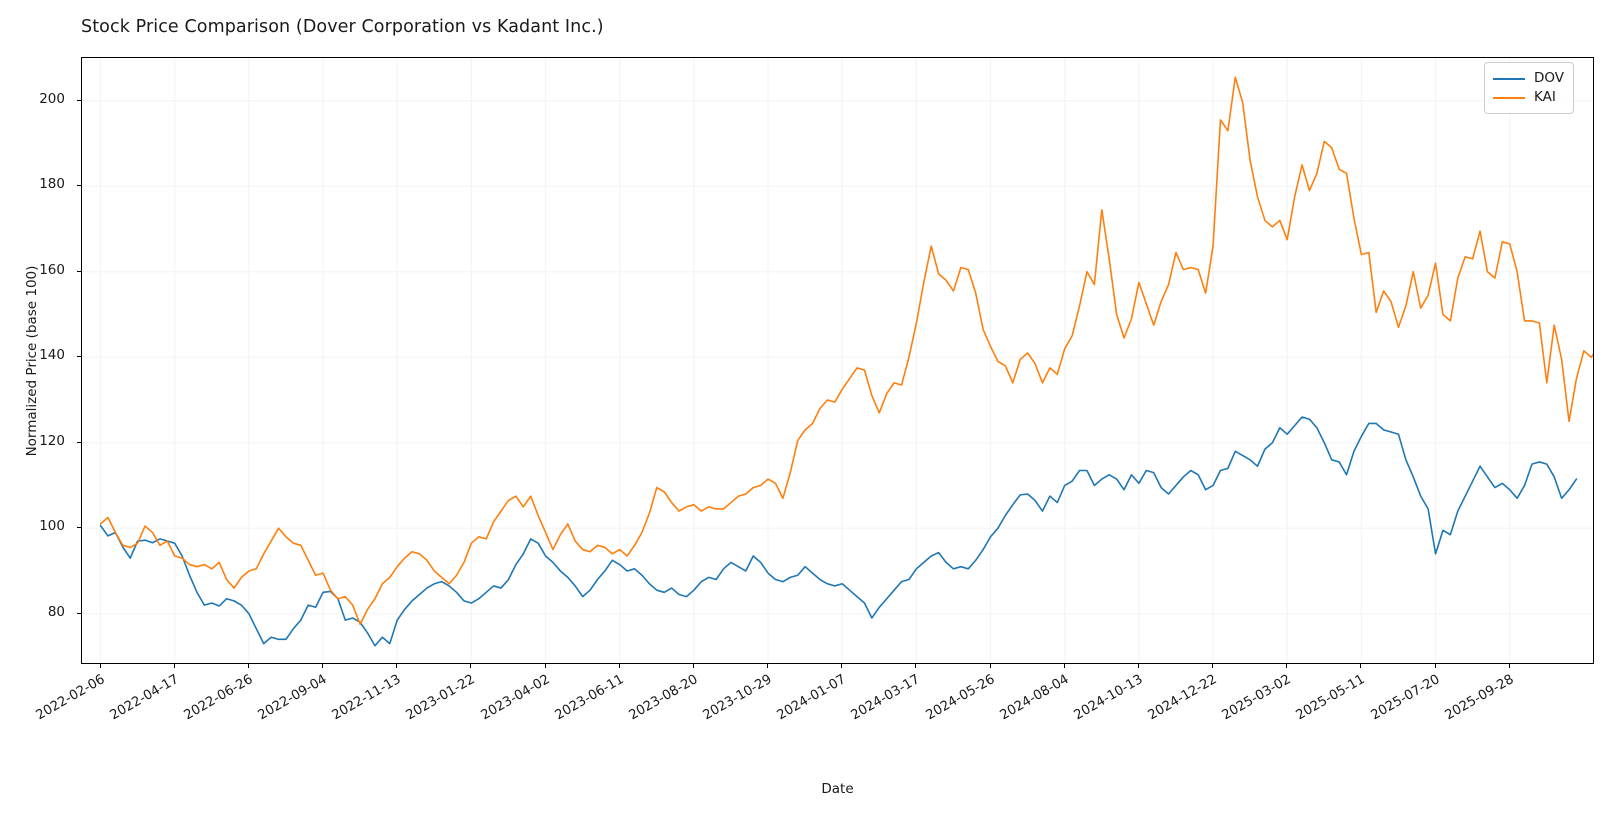 The image size is (1620, 819). Describe the element at coordinates (837, 789) in the screenshot. I see `x-axis-label: Date` at that location.